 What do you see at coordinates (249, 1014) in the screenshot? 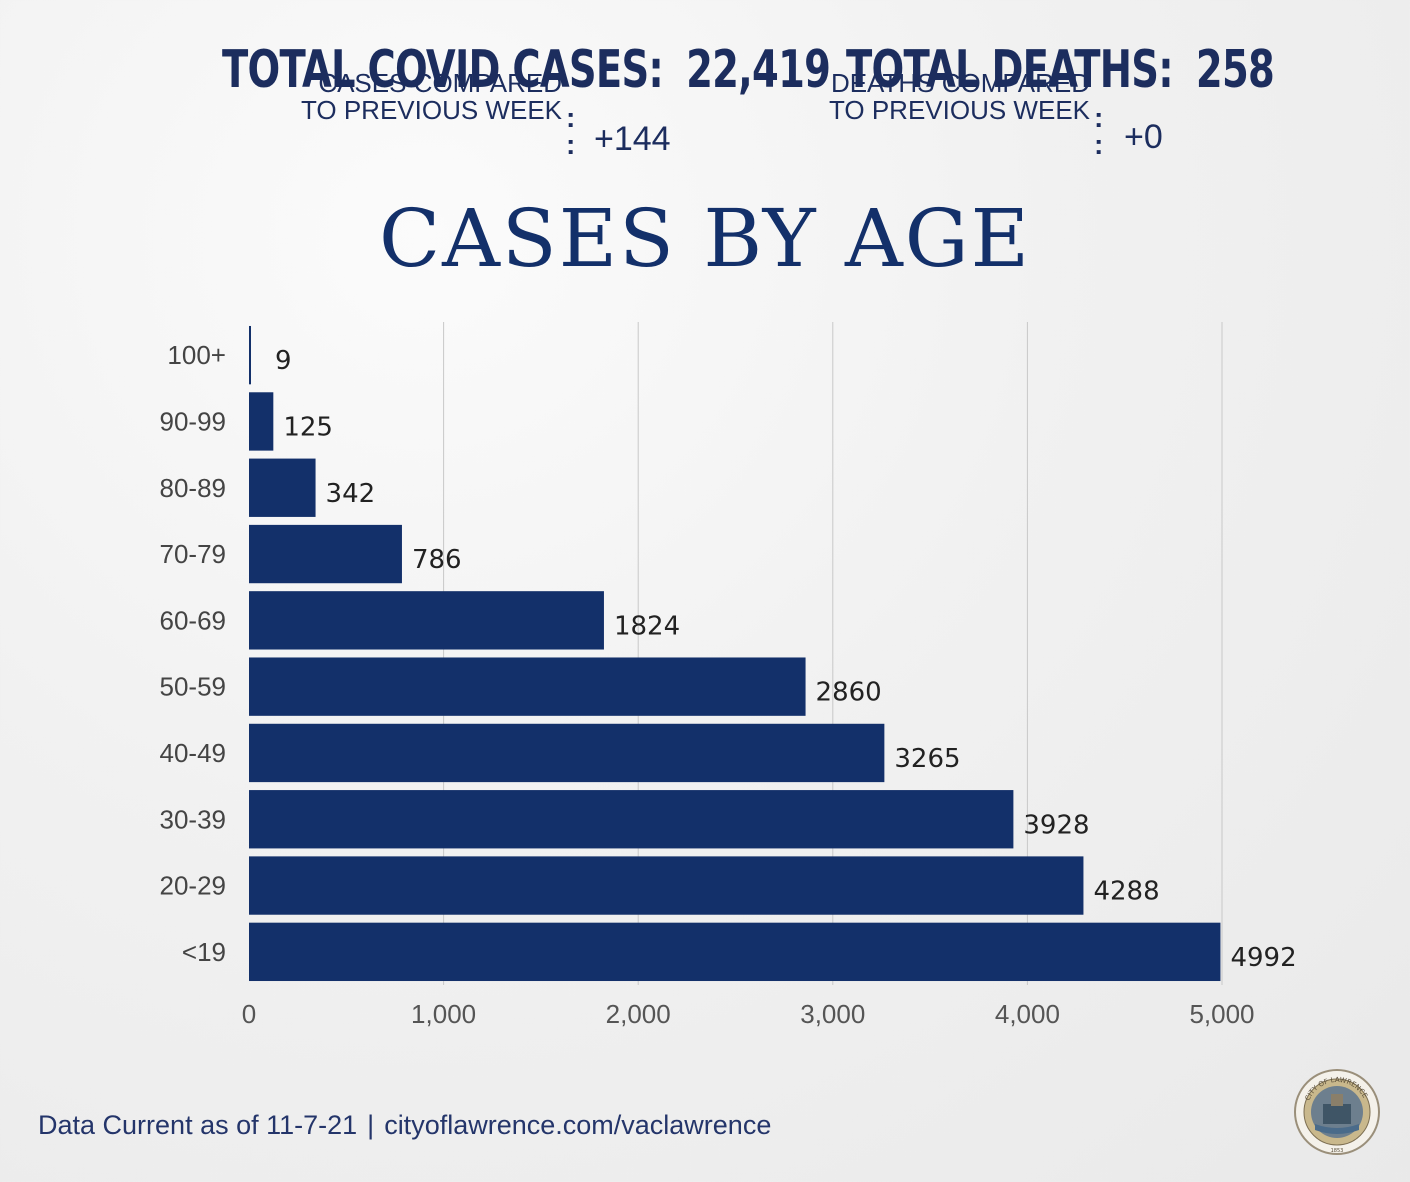
I see `x-tick-label: 0` at bounding box center [249, 1014].